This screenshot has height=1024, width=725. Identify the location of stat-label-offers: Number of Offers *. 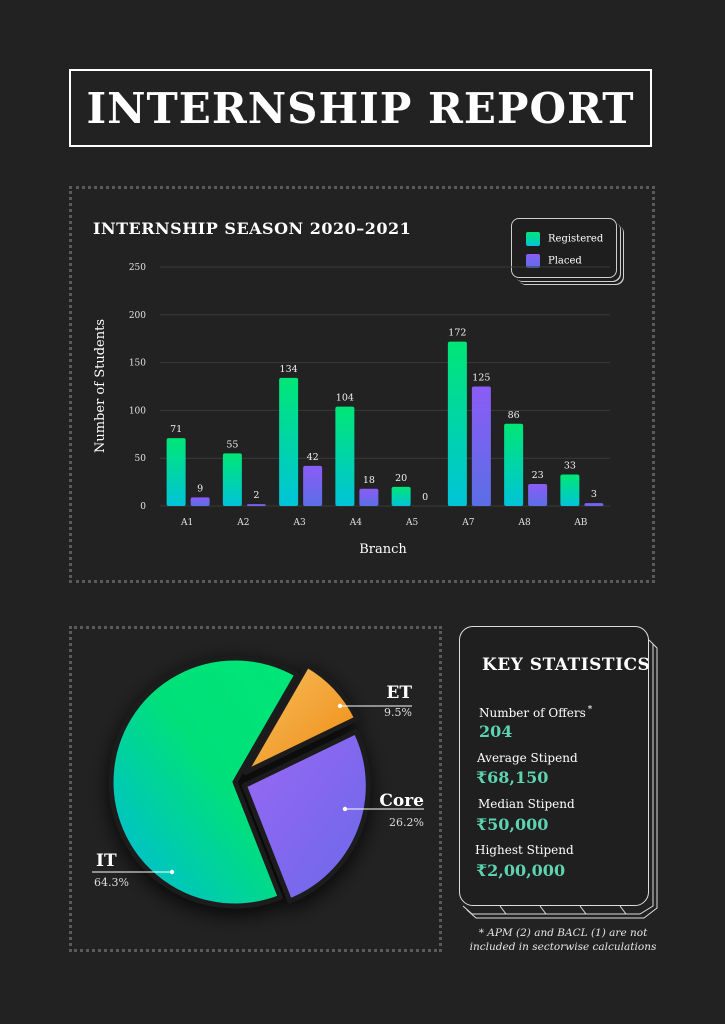
(535, 712).